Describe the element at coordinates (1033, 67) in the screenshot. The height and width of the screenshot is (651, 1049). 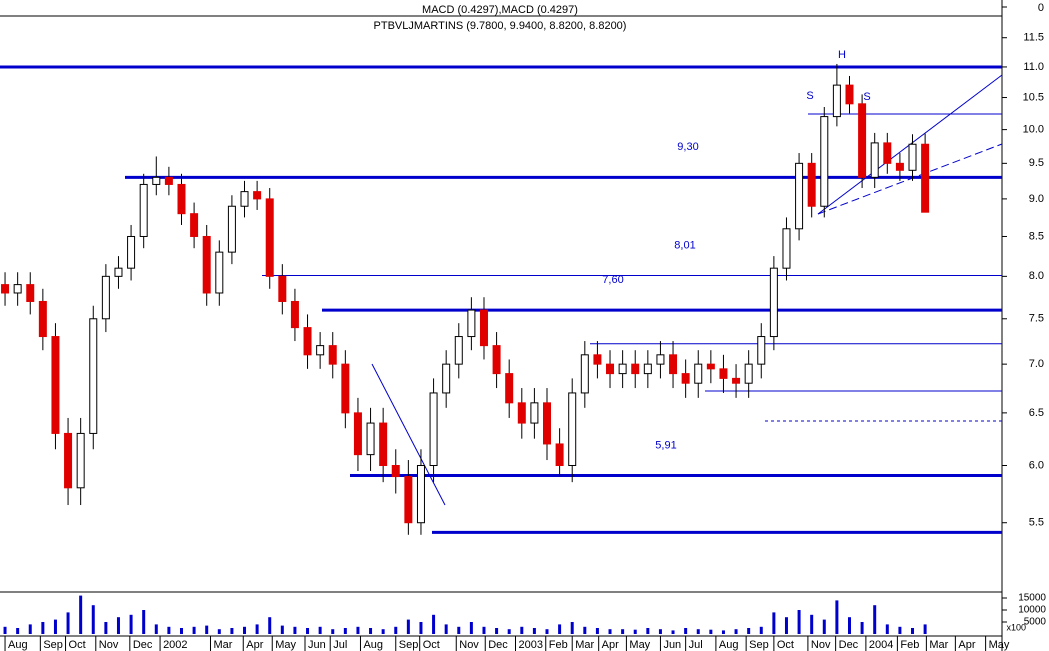
I see `y-tick-label: 11.0` at that location.